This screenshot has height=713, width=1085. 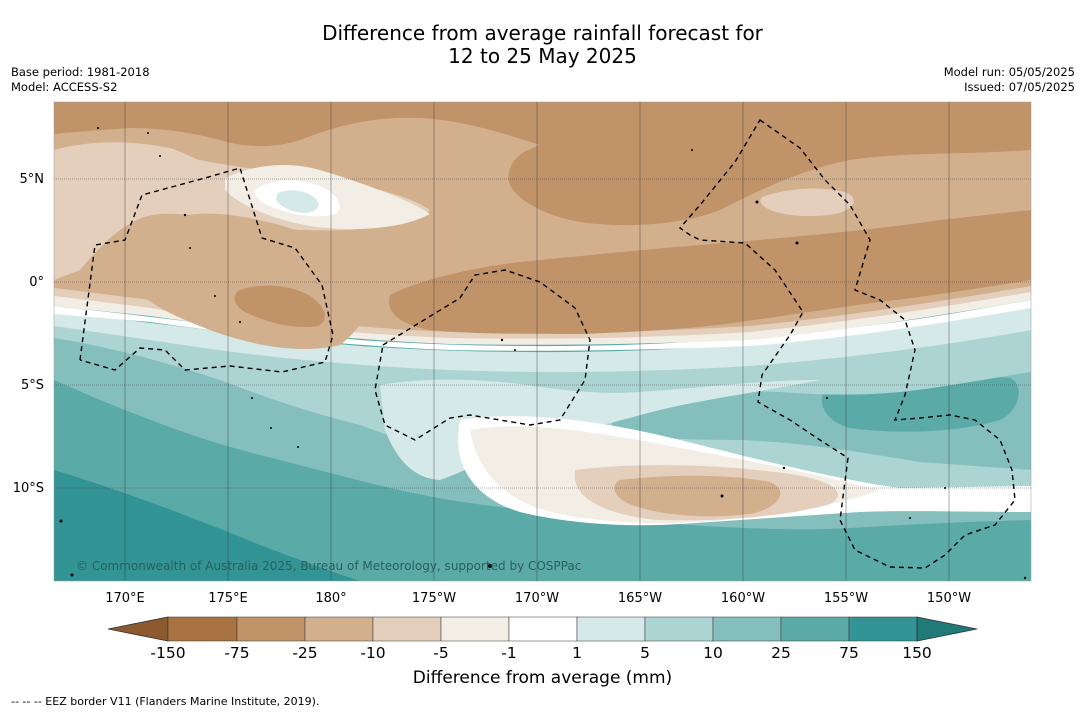 What do you see at coordinates (304, 653) in the screenshot?
I see `cb-tick-neg25: -25` at bounding box center [304, 653].